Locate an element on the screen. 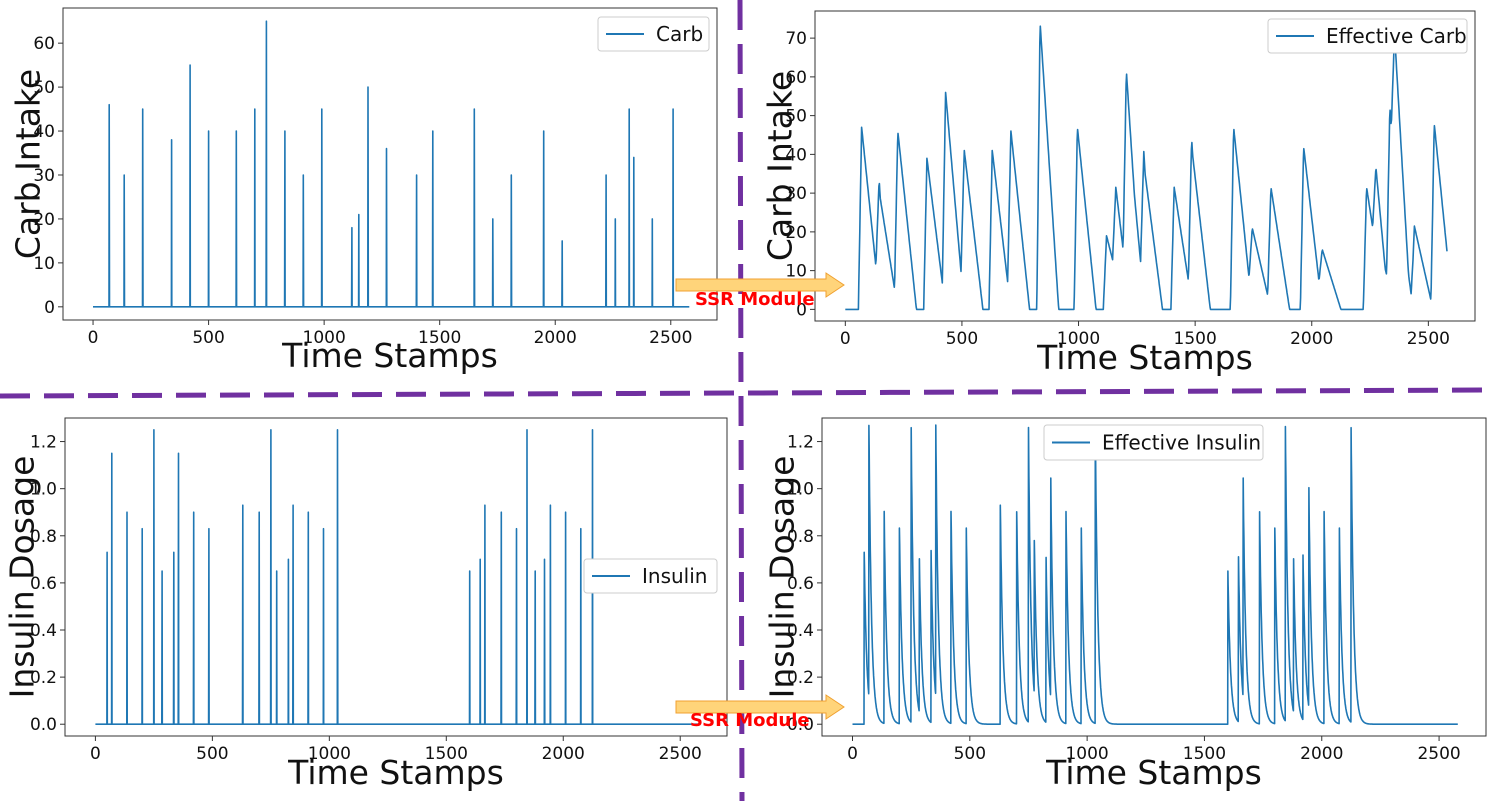 This screenshot has width=1495, height=801. horizontal-divider is located at coordinates (747, 393).